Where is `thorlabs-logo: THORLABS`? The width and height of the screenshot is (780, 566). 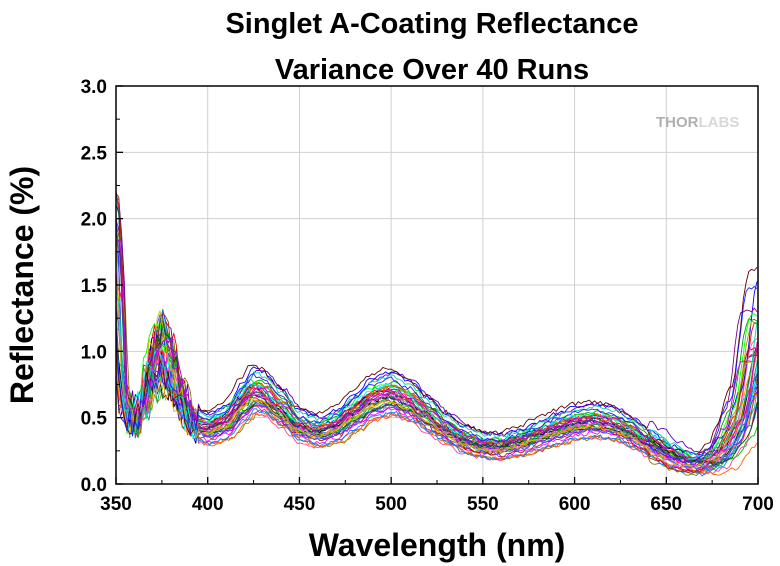
thorlabs-logo: THORLABS is located at coordinates (697, 122).